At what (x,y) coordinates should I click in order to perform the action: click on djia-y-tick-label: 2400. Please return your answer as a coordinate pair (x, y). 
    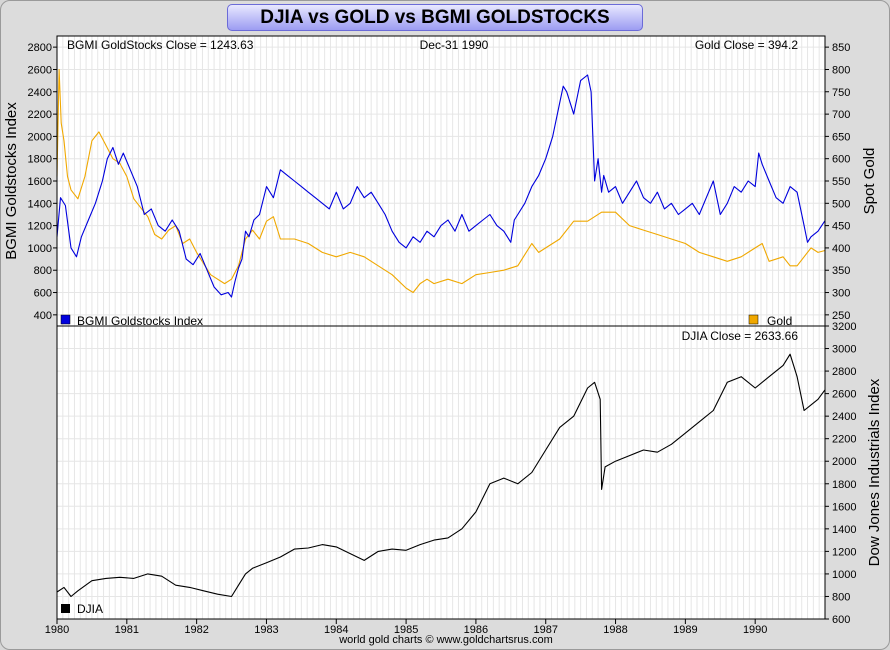
    Looking at the image, I should click on (844, 417).